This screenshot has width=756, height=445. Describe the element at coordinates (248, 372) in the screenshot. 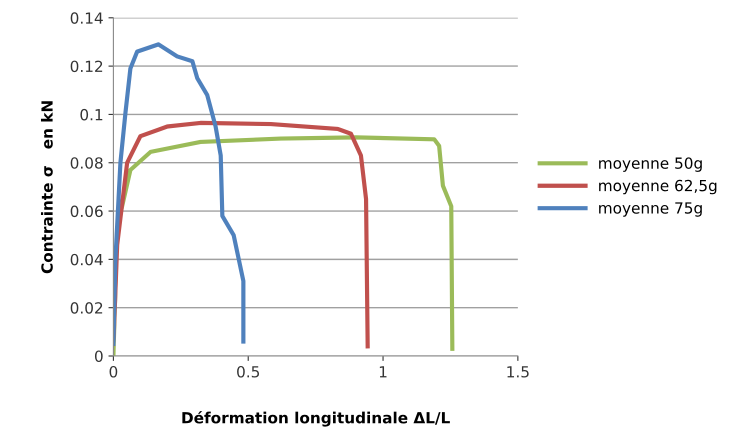

I see `x-tick-label: 0.5` at that location.